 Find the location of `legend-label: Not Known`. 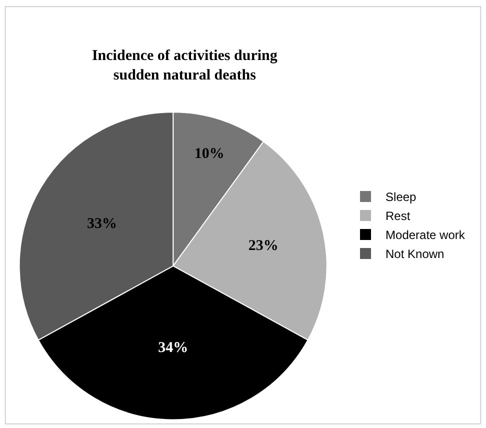

legend-label: Not Known is located at coordinates (415, 254).